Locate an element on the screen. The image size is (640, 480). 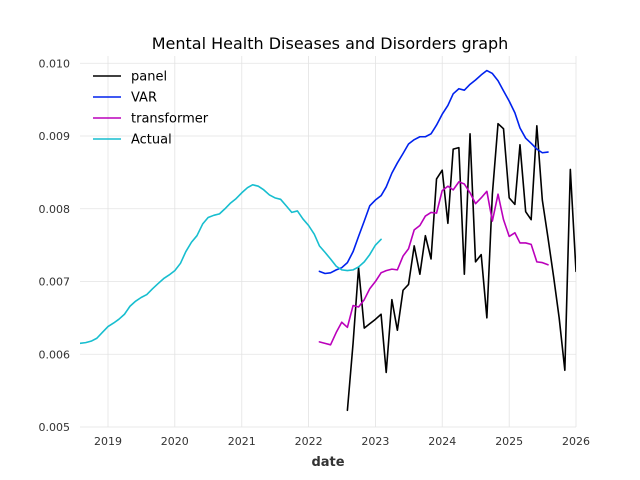
y-tick-label: 0.005 is located at coordinates (55, 427).